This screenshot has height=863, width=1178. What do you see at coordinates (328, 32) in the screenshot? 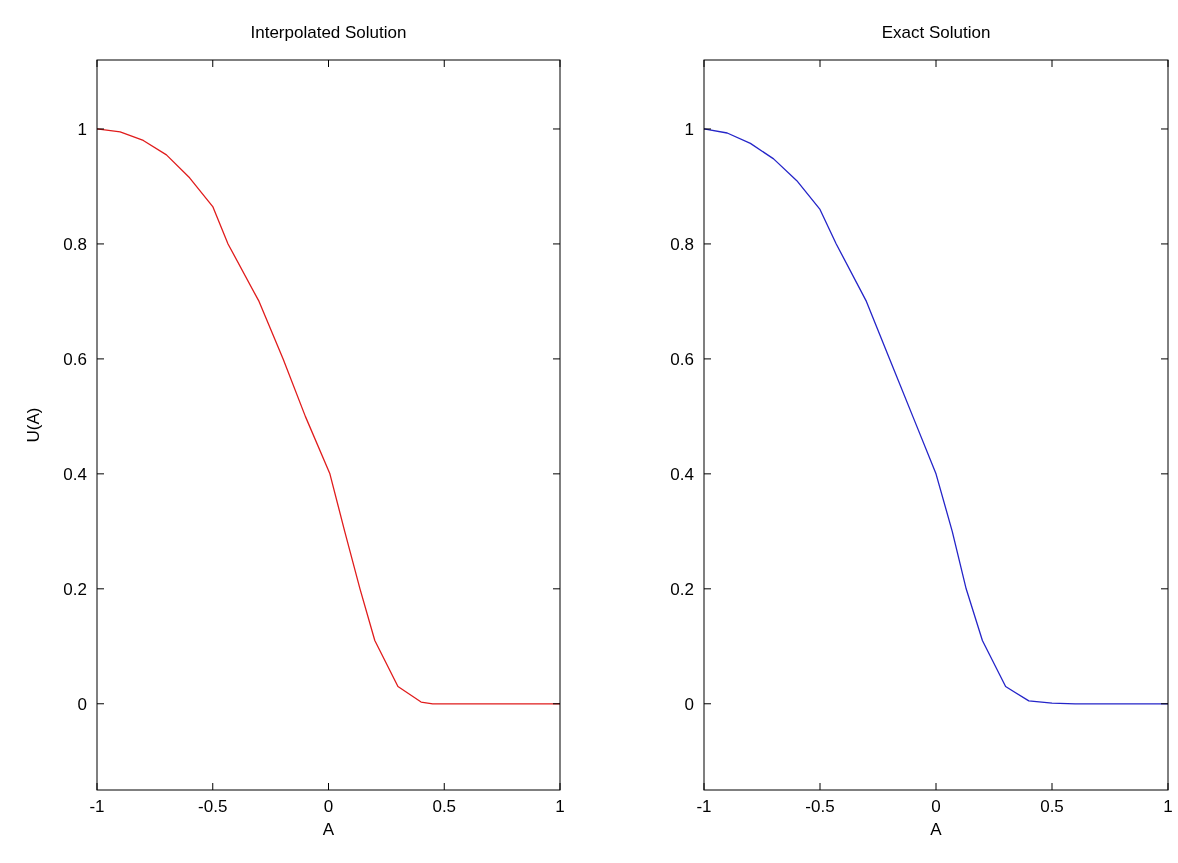
I see `chart-title: Interpolated Solution` at bounding box center [328, 32].